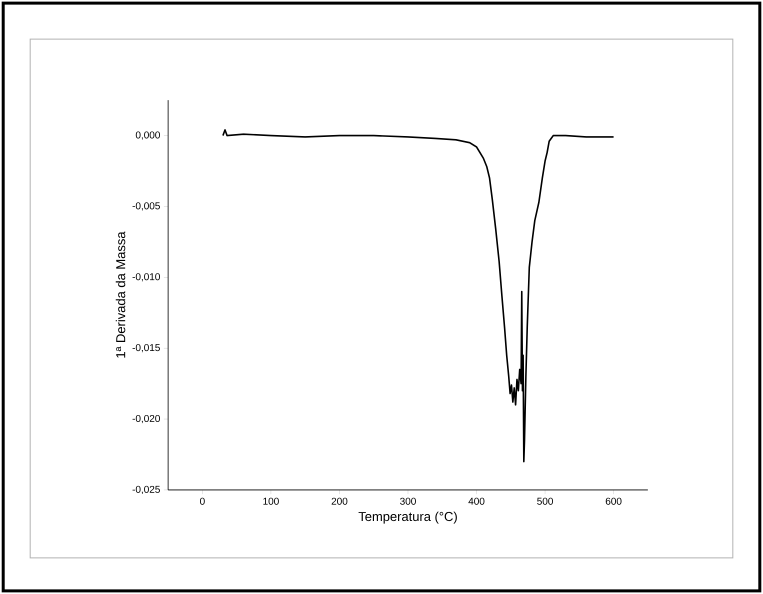 This screenshot has height=594, width=763. Describe the element at coordinates (146, 490) in the screenshot. I see `y-tick-label: -0,025` at that location.